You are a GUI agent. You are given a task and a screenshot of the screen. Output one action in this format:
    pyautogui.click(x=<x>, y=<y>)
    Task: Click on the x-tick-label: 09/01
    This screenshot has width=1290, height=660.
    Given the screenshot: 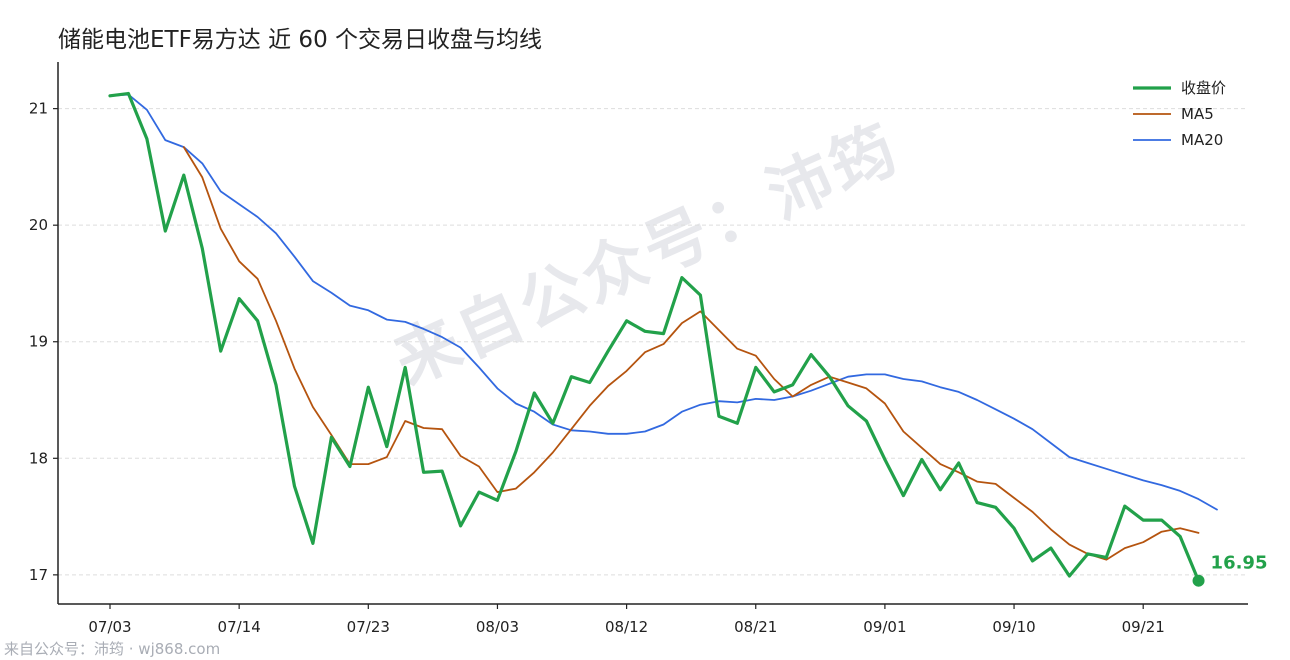 What is the action you would take?
    pyautogui.click(x=884, y=627)
    